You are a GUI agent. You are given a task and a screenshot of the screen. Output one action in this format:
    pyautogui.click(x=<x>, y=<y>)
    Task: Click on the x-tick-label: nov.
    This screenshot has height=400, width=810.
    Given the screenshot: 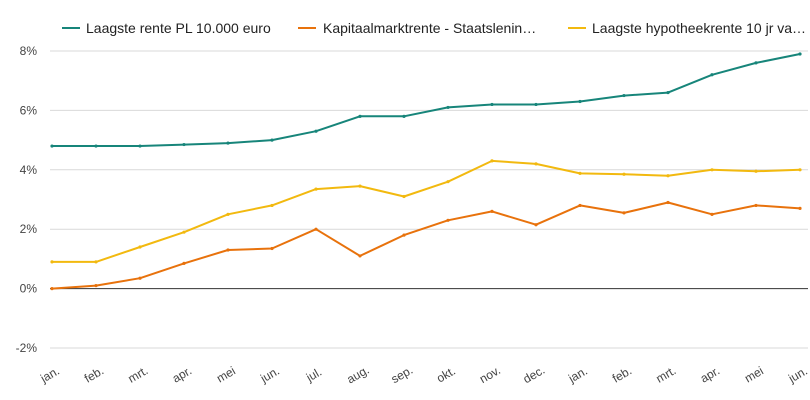 What is the action you would take?
    pyautogui.click(x=490, y=374)
    